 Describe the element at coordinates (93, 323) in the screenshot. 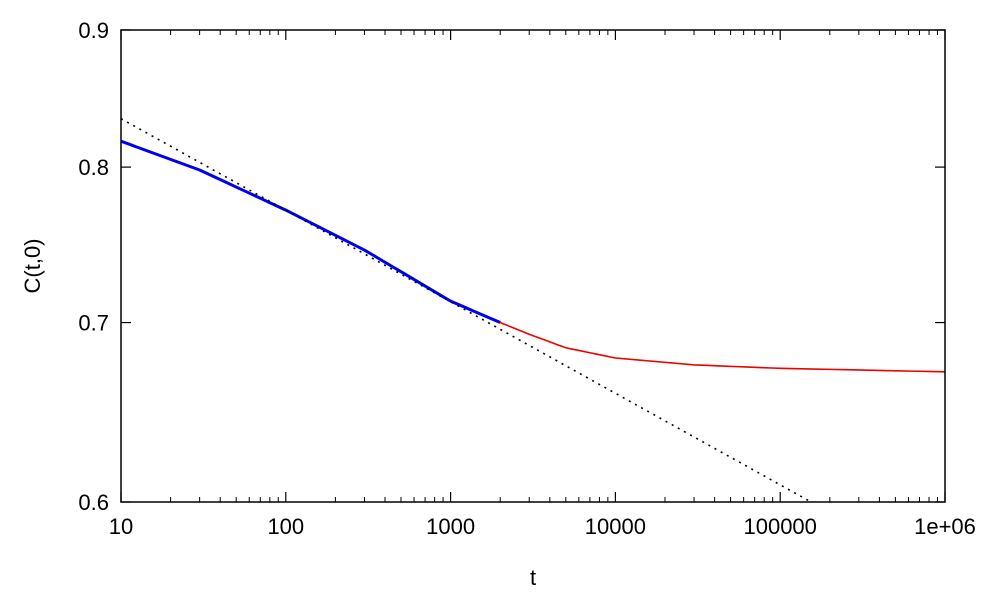

I see `y-tick-label: 0.7` at that location.